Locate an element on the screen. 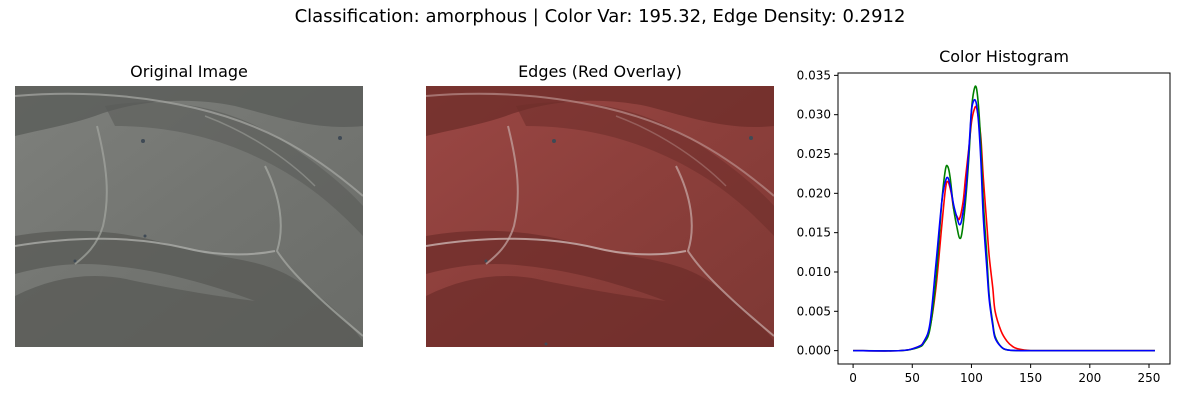 This screenshot has height=400, width=1200. y-tick-label: 0.030 is located at coordinates (814, 115).